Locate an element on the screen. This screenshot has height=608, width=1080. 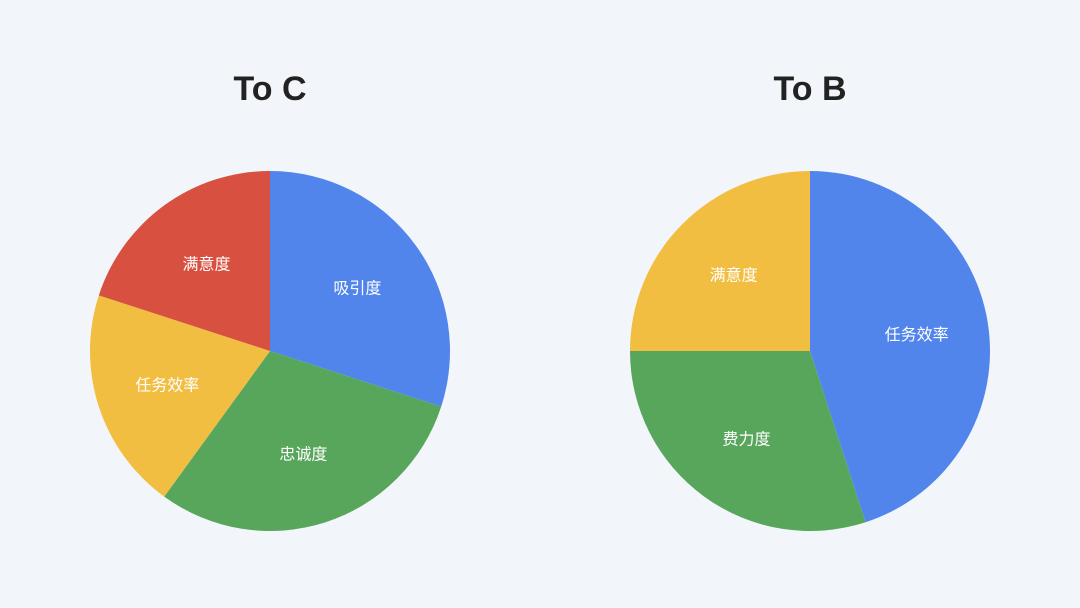
chart-title-to-c: To C is located at coordinates (270, 89).